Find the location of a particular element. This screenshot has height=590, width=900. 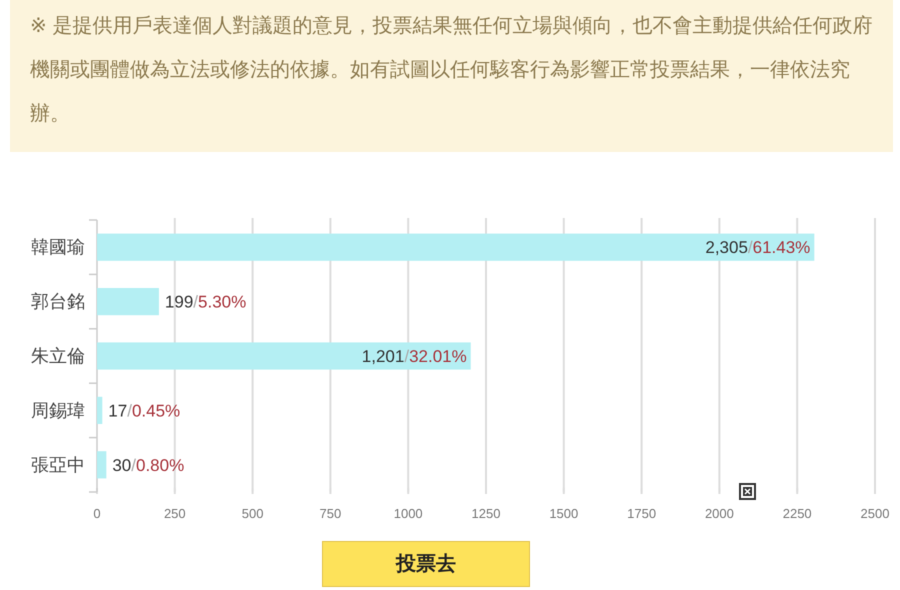

text: 投票去 is located at coordinates (426, 564).